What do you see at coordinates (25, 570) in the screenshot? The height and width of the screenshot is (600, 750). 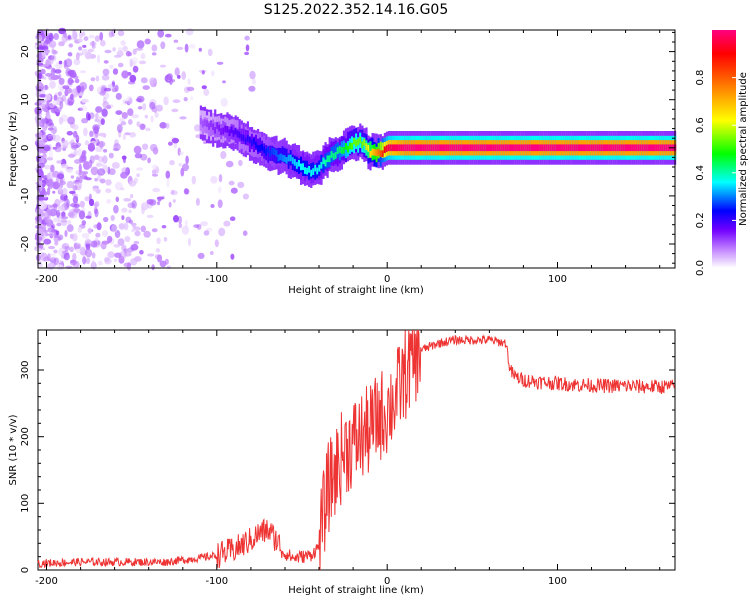 I see `y-tick-label: 0` at bounding box center [25, 570].